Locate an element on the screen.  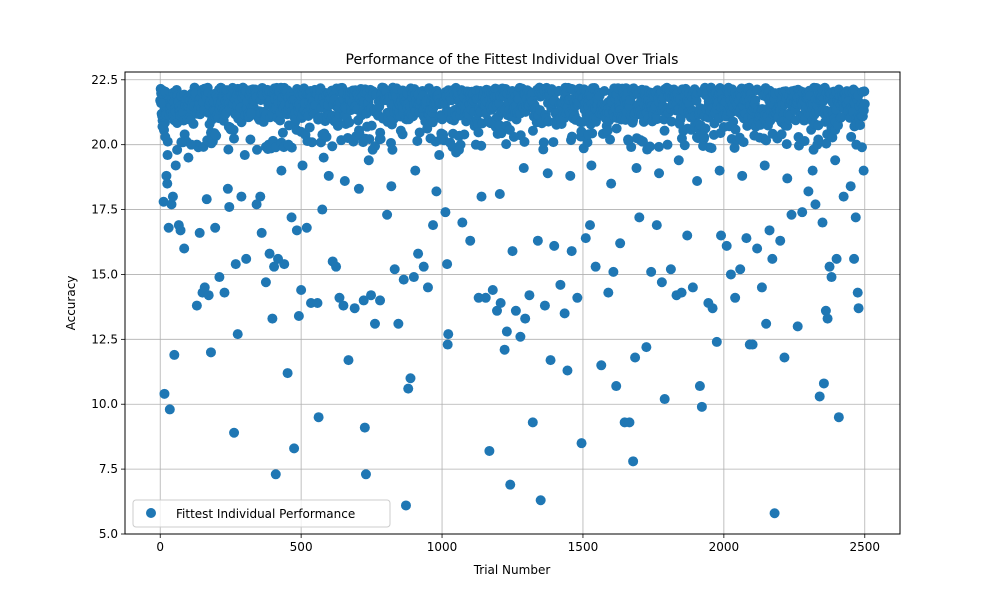
y-tick-label: 10.0 is located at coordinates (104, 404).